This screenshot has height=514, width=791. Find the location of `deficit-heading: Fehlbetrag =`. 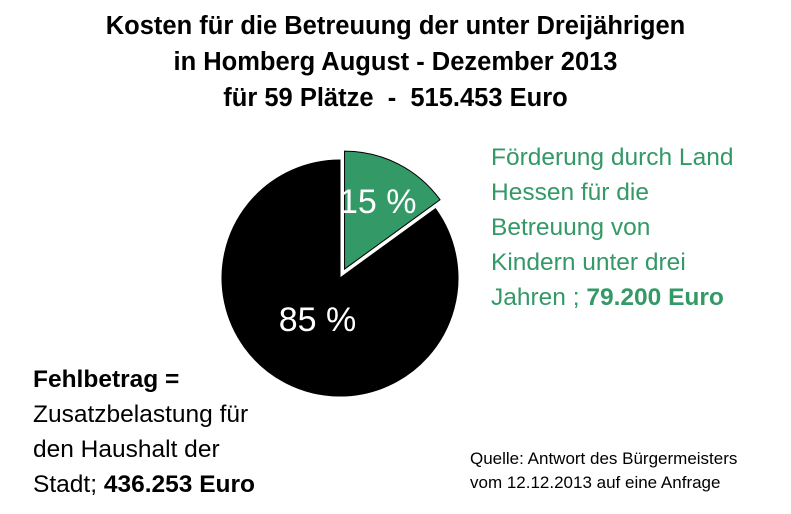

deficit-heading: Fehlbetrag = is located at coordinates (106, 379).